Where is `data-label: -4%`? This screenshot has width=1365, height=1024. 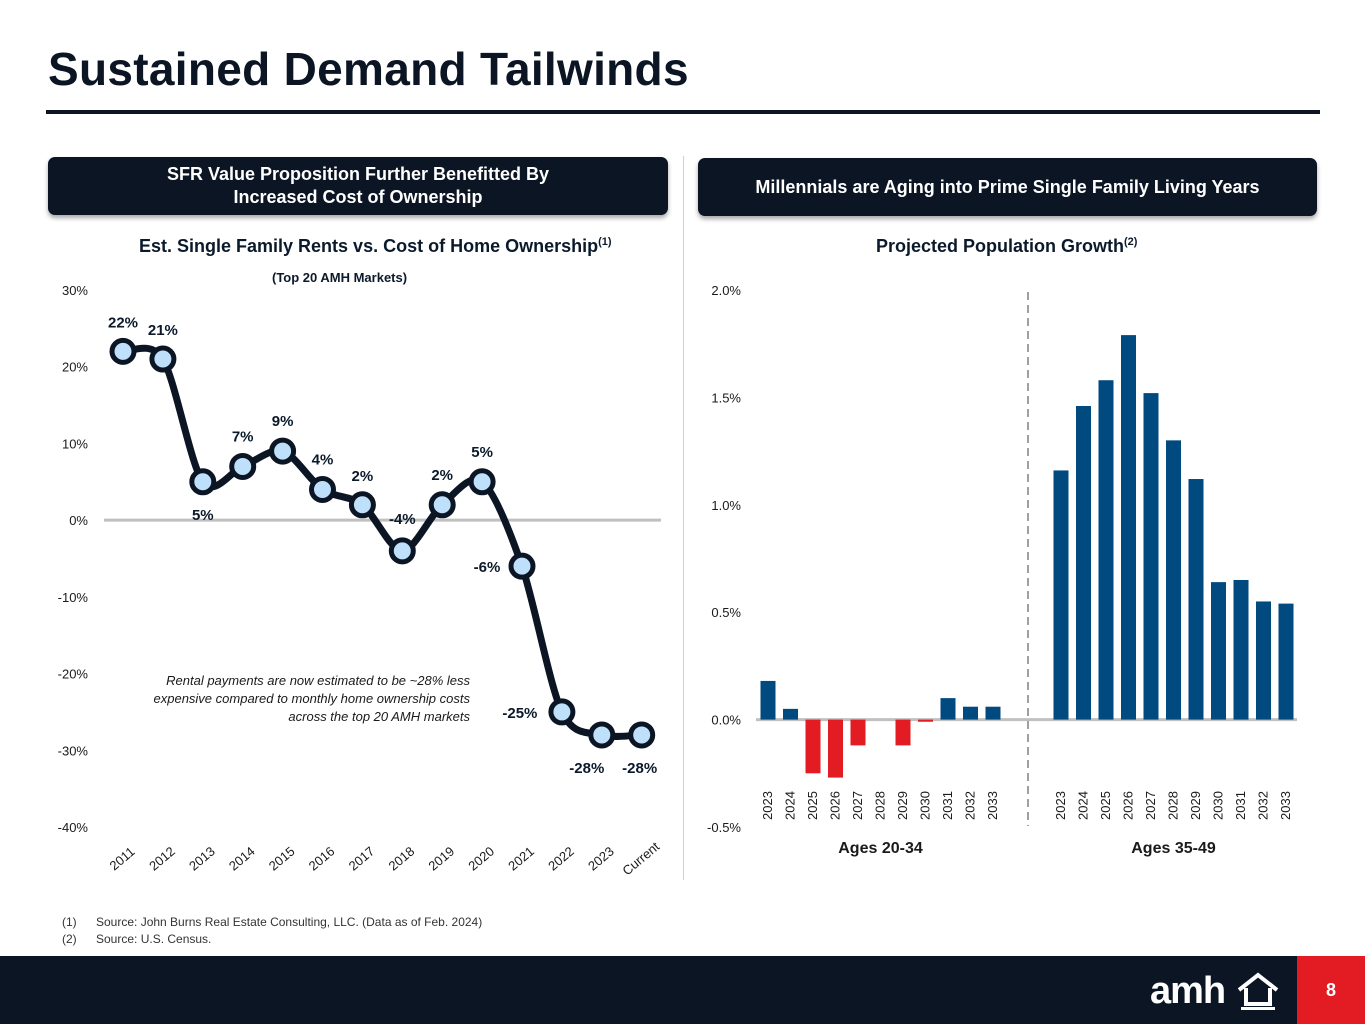
data-label: -4% is located at coordinates (402, 519).